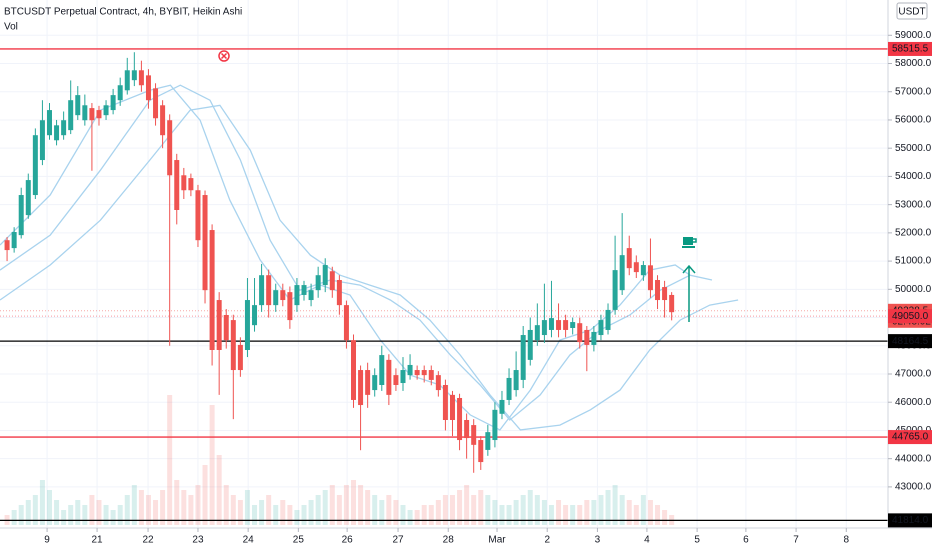  Describe the element at coordinates (910, 316) in the screenshot. I see `price-label: 49050.0` at that location.